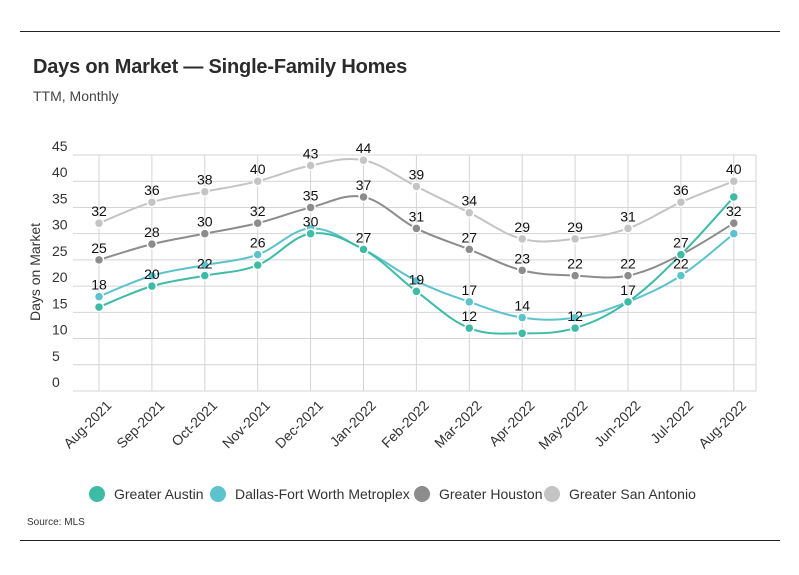 This screenshot has width=799, height=575. Describe the element at coordinates (159, 494) in the screenshot. I see `legend-label: Greater Austin` at that location.